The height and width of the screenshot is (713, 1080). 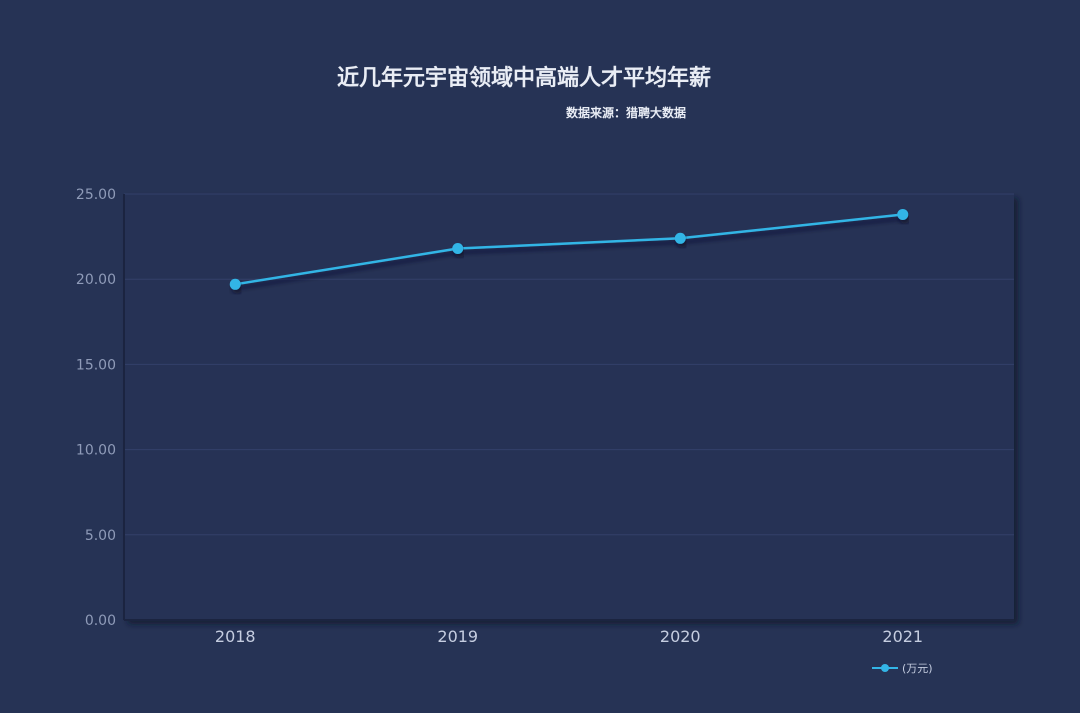 I want to click on series-layer, so click(x=569, y=249).